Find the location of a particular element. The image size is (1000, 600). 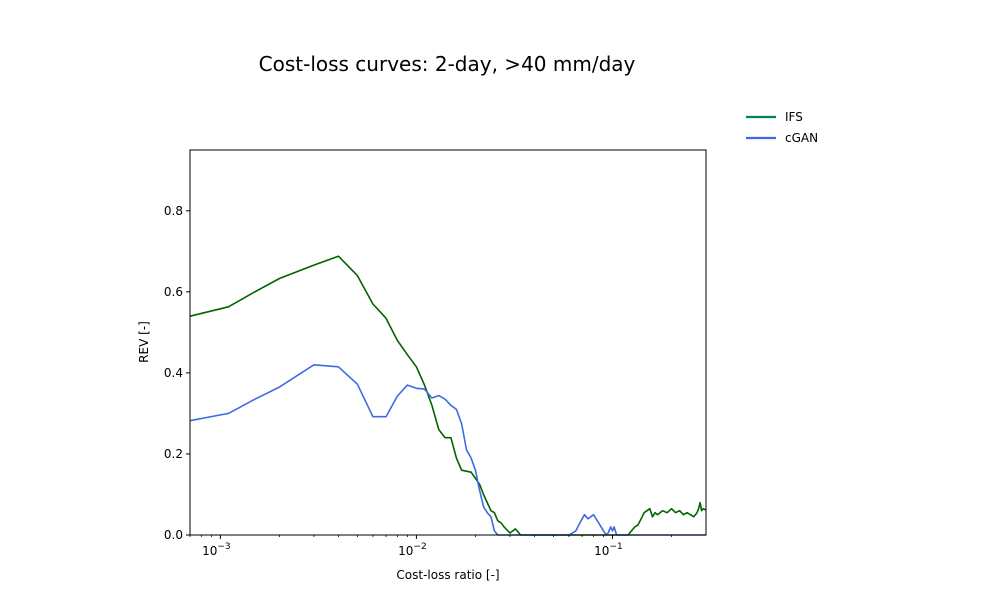

legend: IFS cGAN is located at coordinates (782, 127).